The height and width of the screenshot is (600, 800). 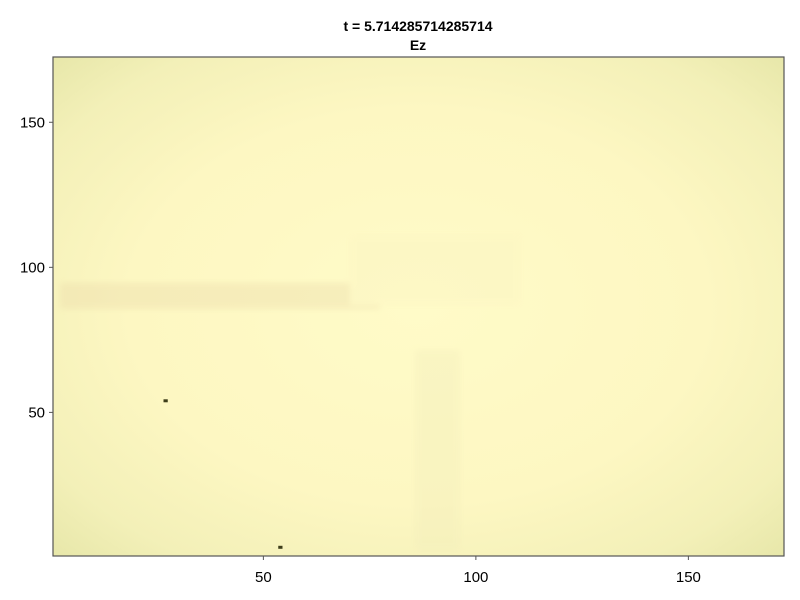 I want to click on y-tick-label: 50, so click(x=36, y=412).